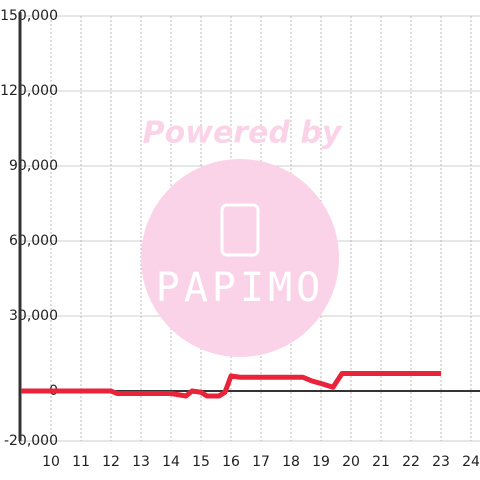  Describe the element at coordinates (33, 316) in the screenshot. I see `y-tick-label: 30,000` at that location.